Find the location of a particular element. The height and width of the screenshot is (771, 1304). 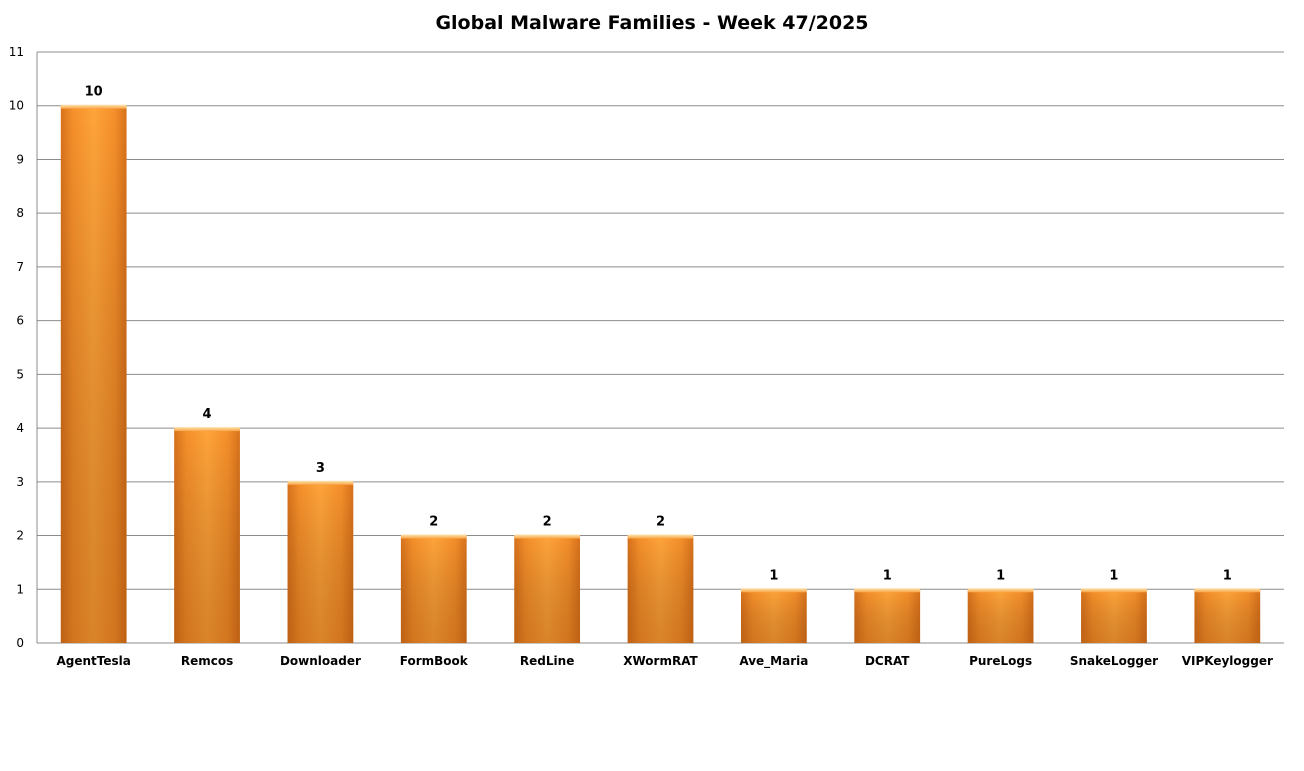

x-tick-label: Ave_Maria is located at coordinates (773, 661).